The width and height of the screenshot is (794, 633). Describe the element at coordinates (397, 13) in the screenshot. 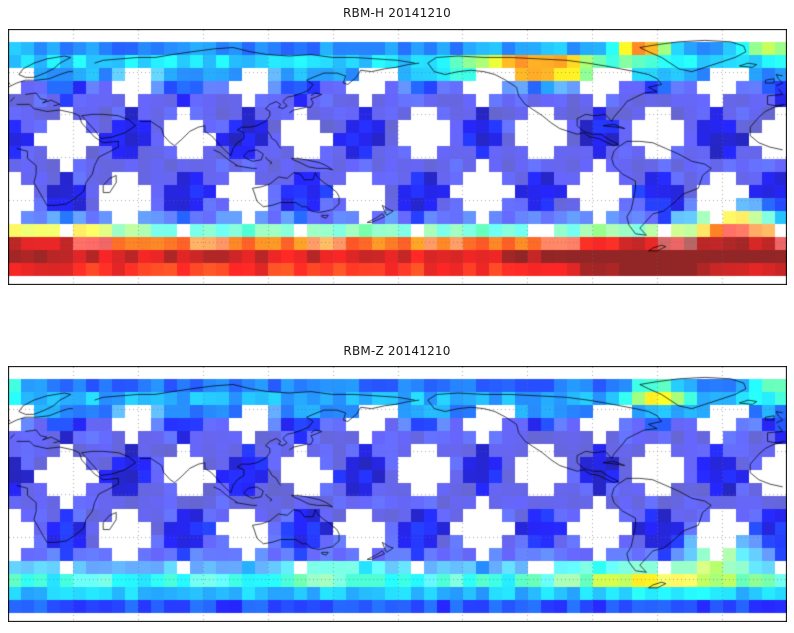

I see `rbm-h-title: RBM-H 20141210` at that location.